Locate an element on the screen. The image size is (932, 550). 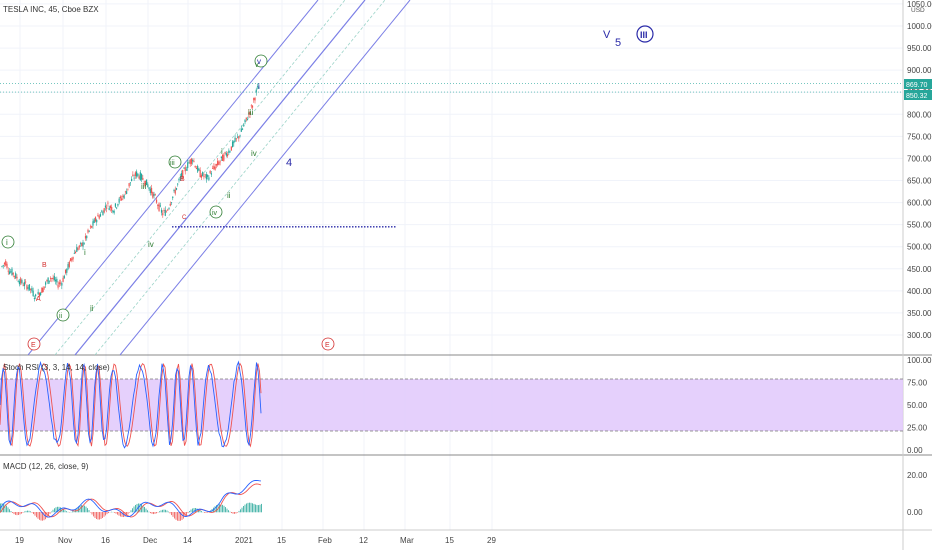
wave-V-label: V is located at coordinates (607, 35).